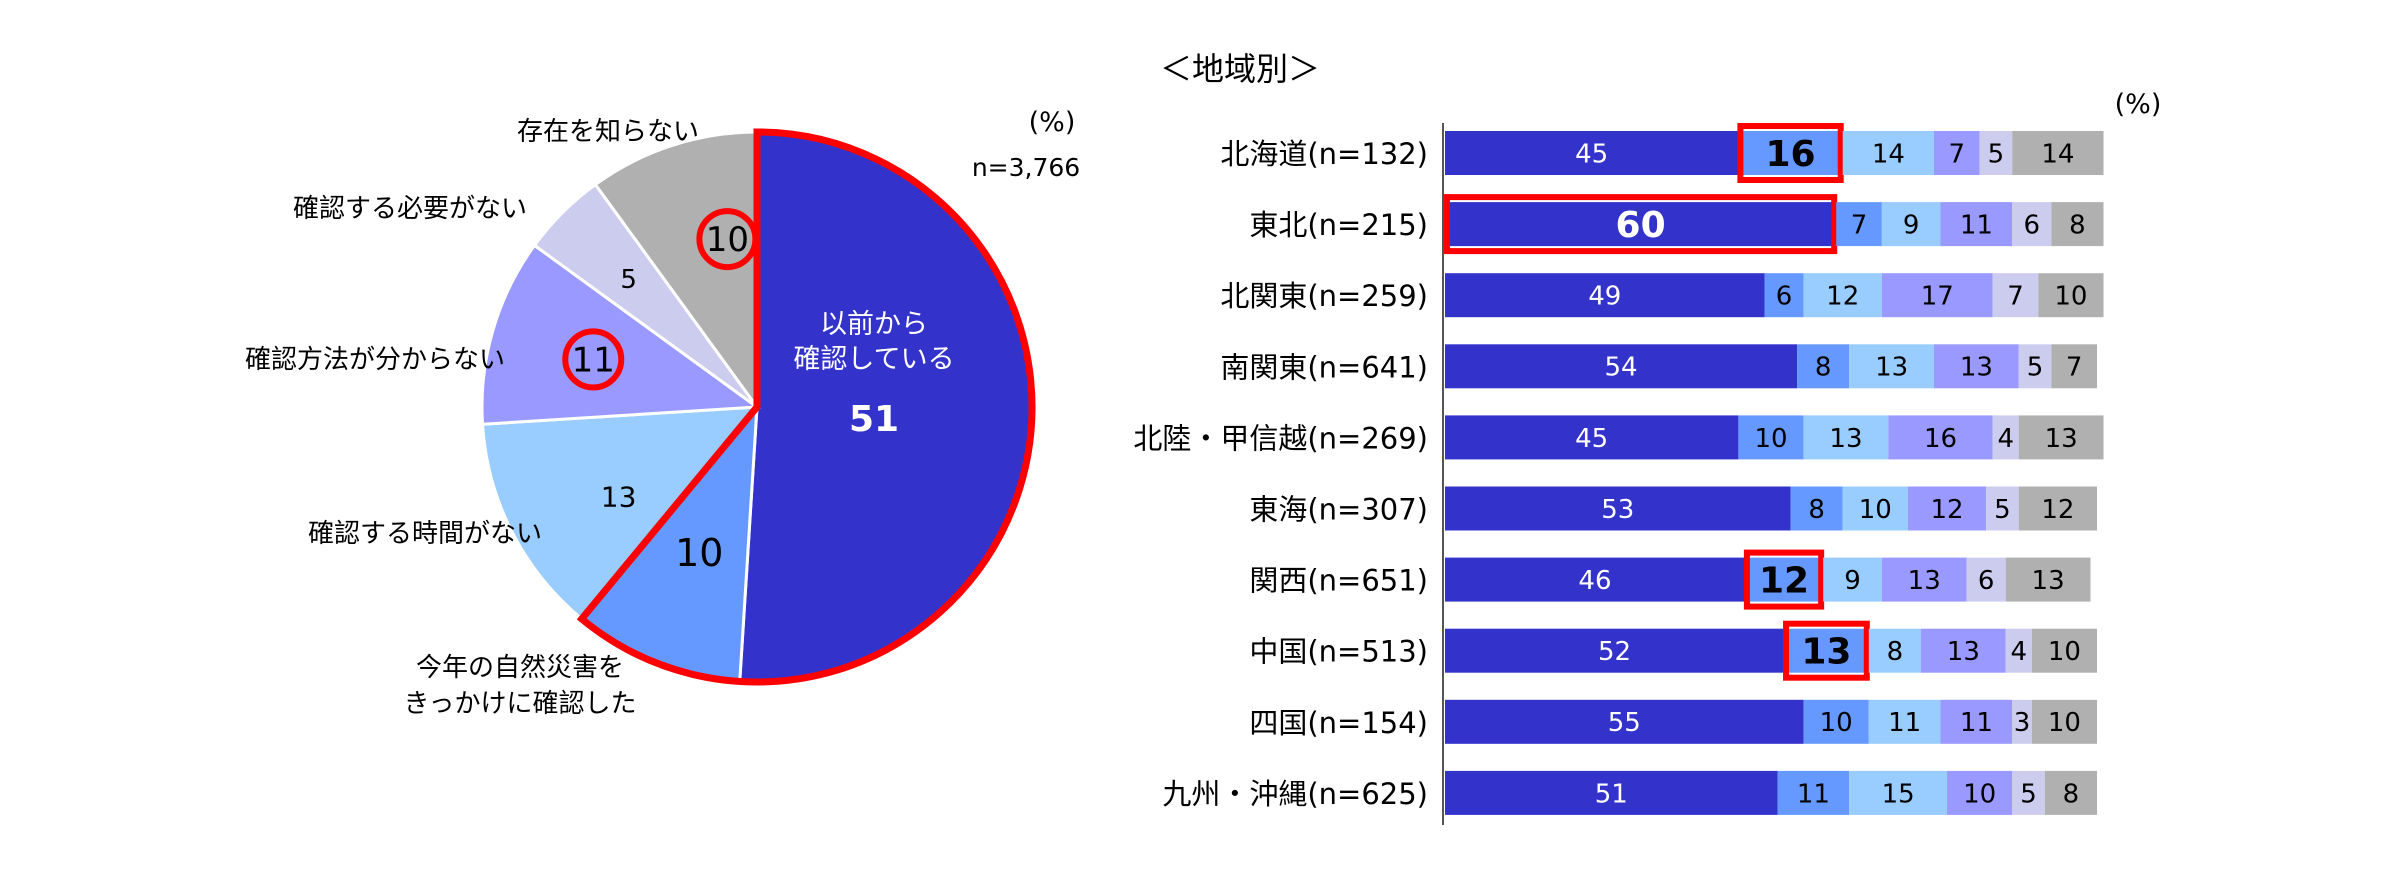 The width and height of the screenshot is (2392, 874). I want to click on bar-value-label: 16, so click(1791, 154).